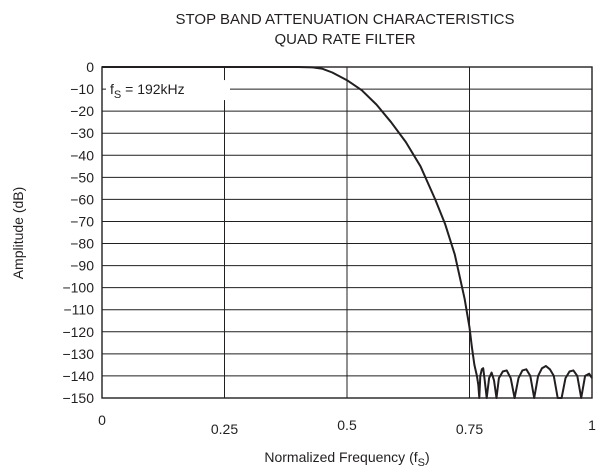 This screenshot has height=470, width=599. I want to click on x-axis-label-main: Normalized Frequency (f, so click(340, 457).